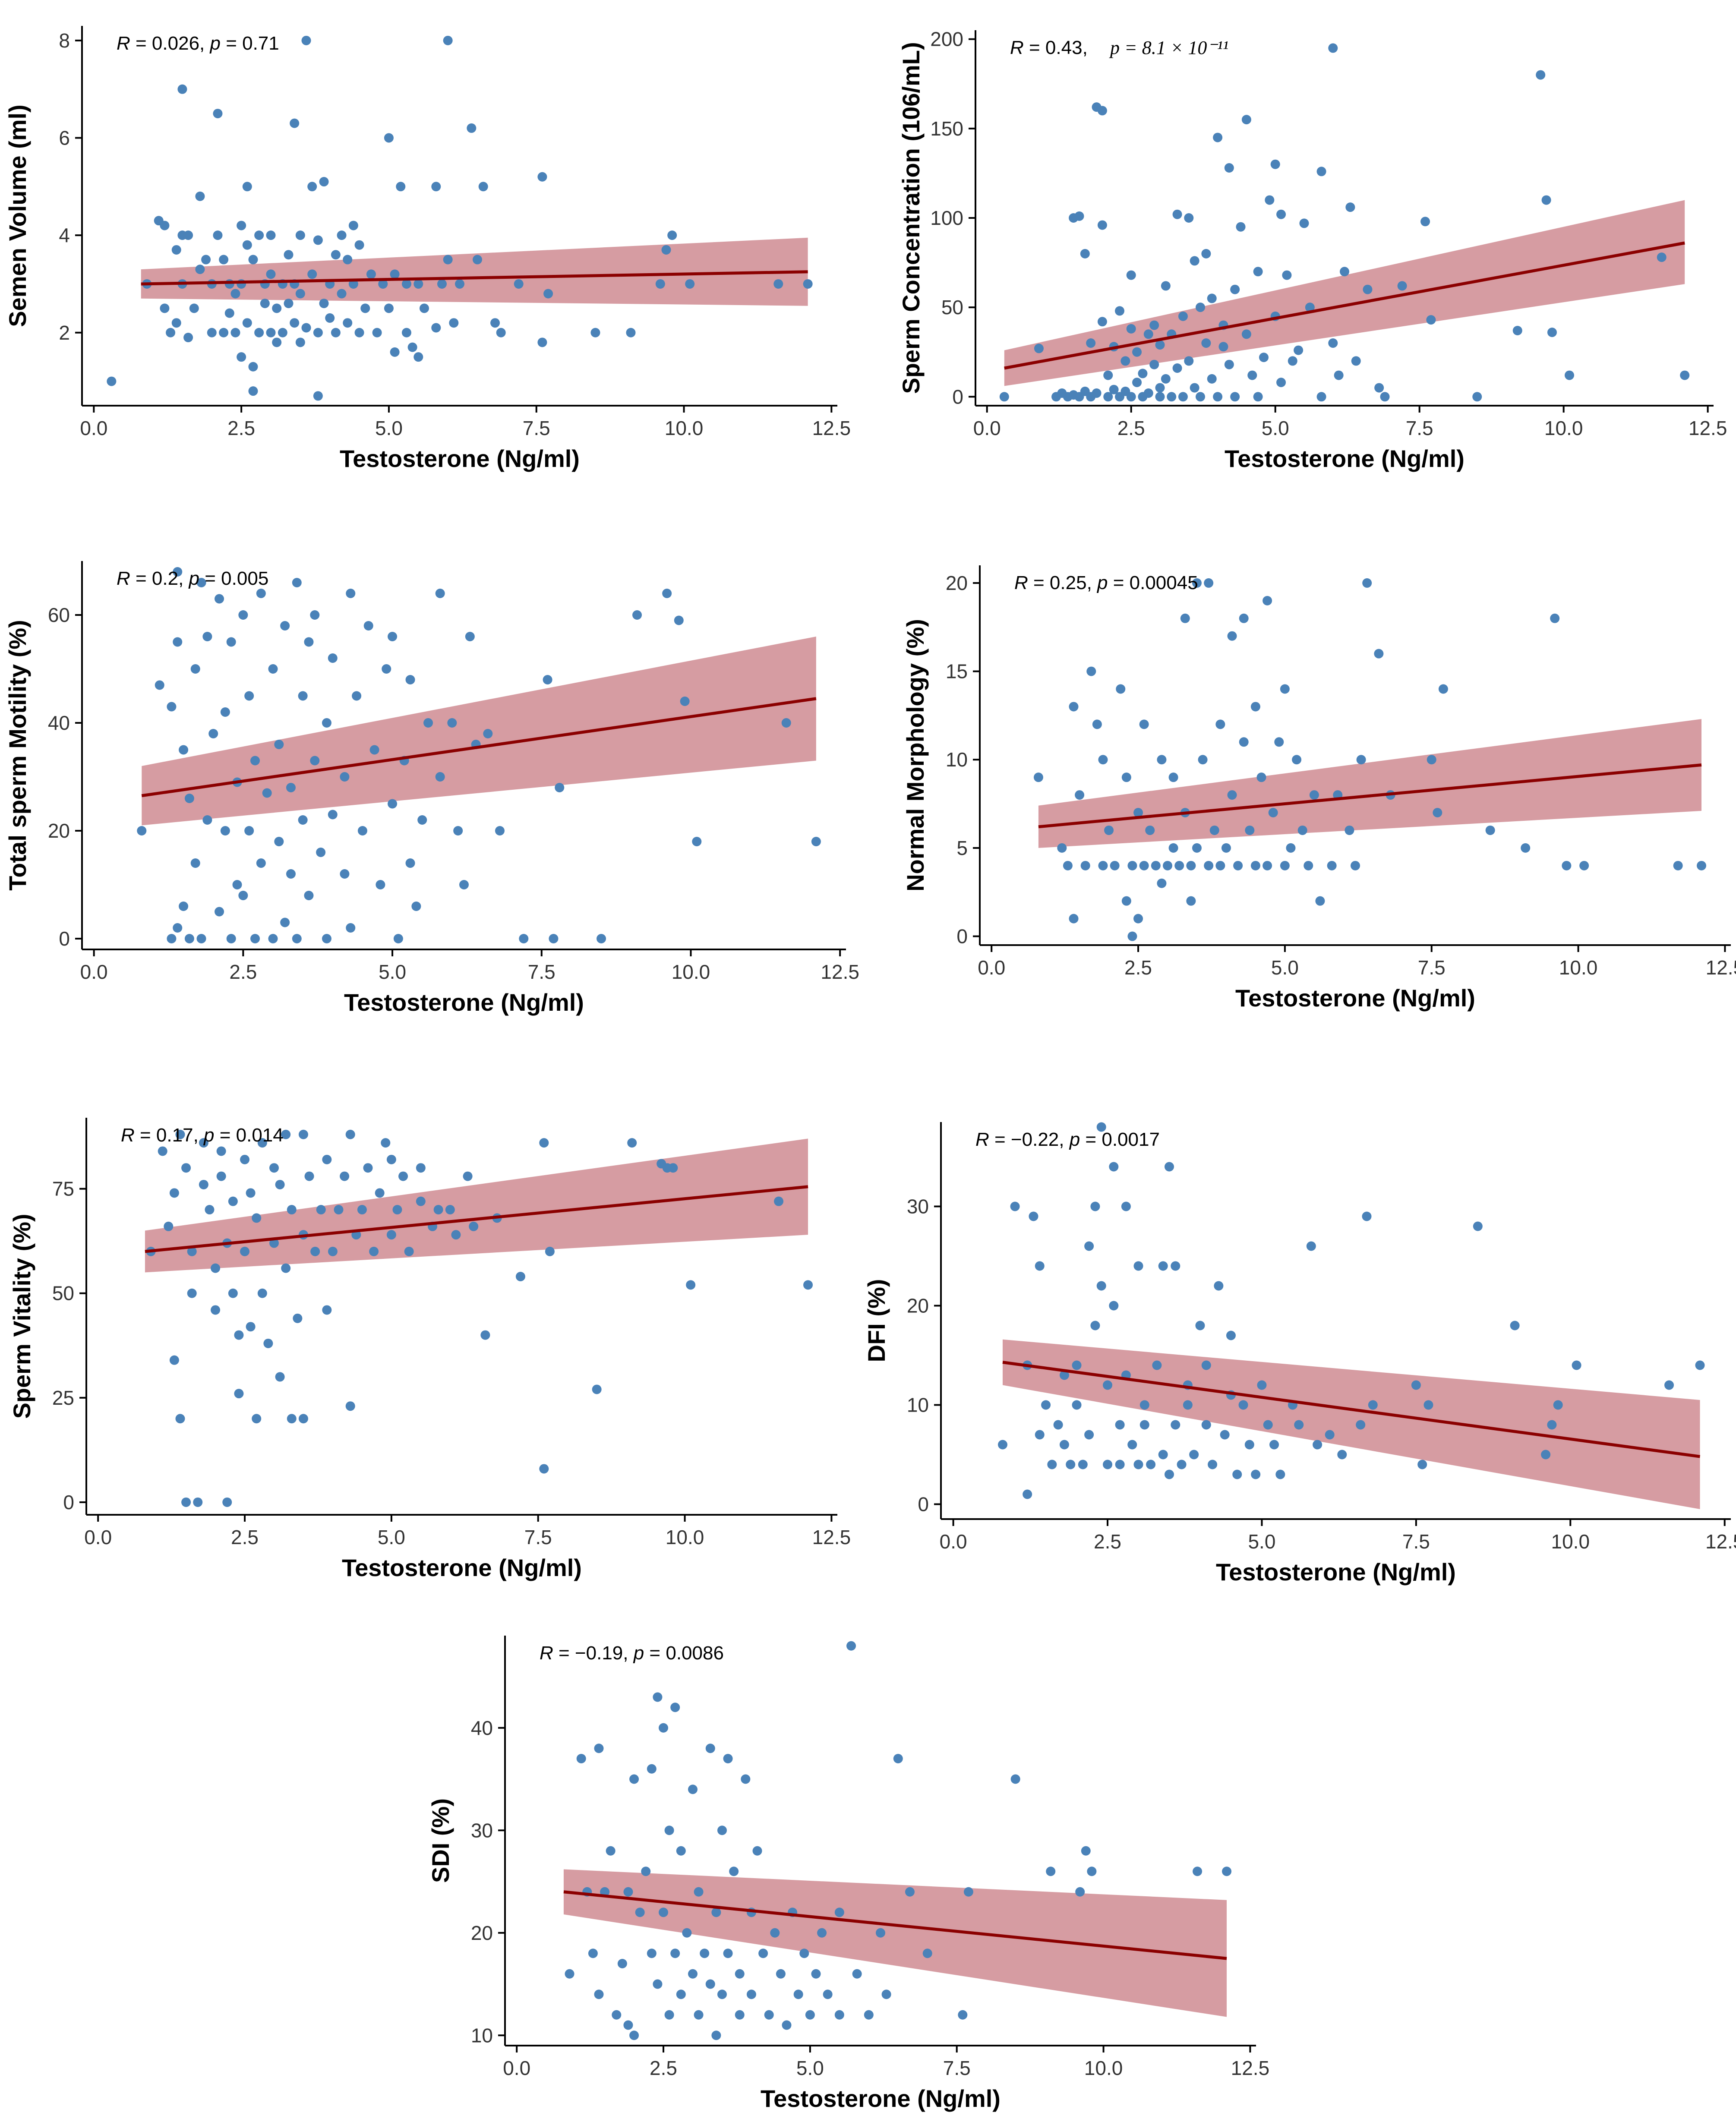  Describe the element at coordinates (1250, 2068) in the screenshot. I see `x-tick-label: 12.5` at that location.